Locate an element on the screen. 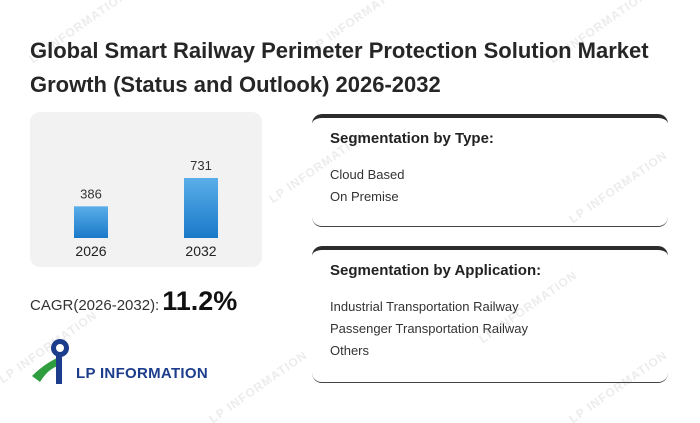 The width and height of the screenshot is (700, 423). category-tick-label: 2026 is located at coordinates (90, 251).